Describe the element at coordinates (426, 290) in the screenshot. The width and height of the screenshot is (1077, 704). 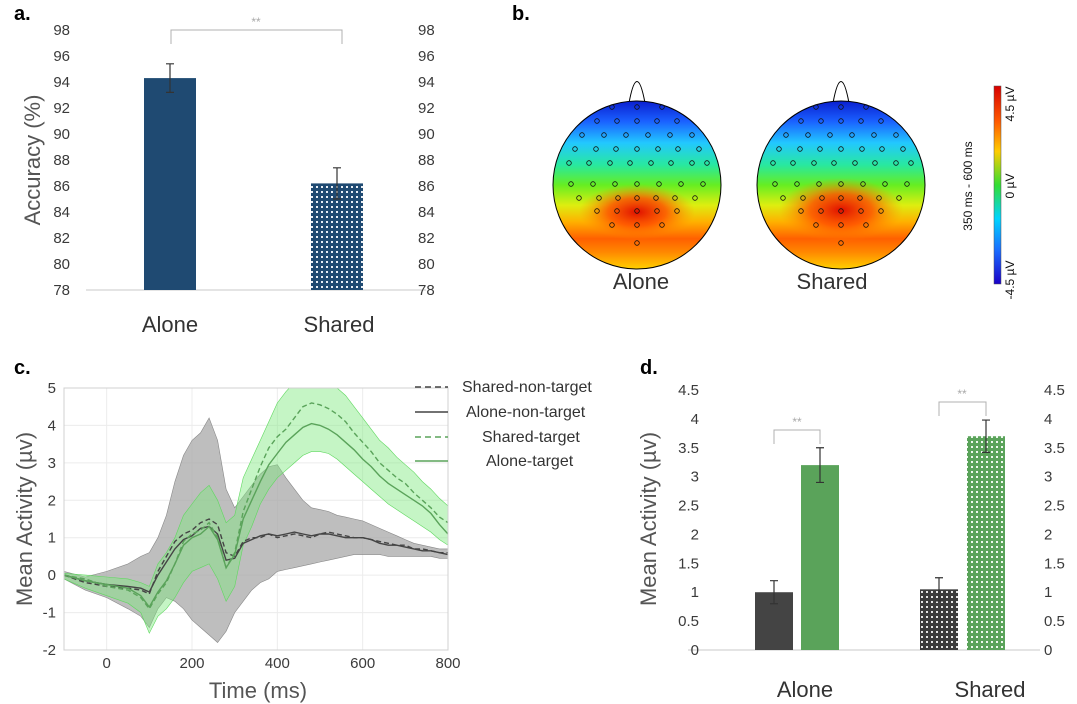
I see `y-tick-label-right: 78` at that location.